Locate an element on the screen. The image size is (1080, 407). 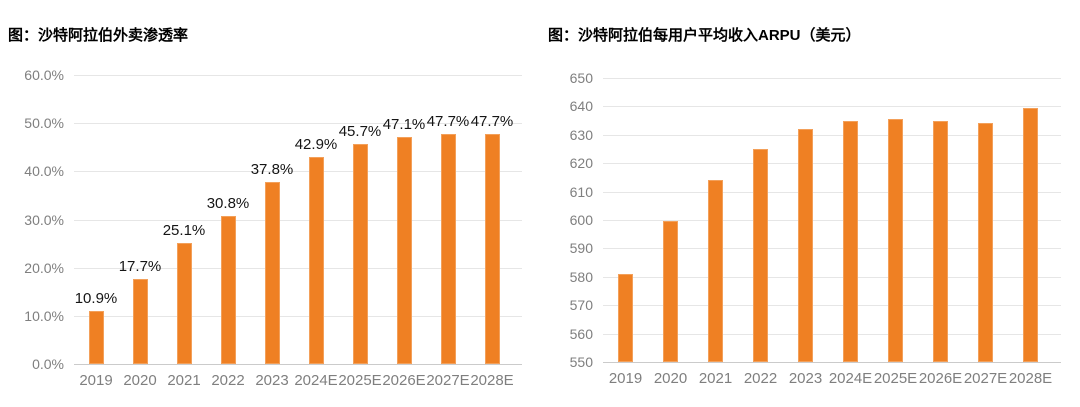
y-axis-tick-label: 60.0% is located at coordinates (44, 75).